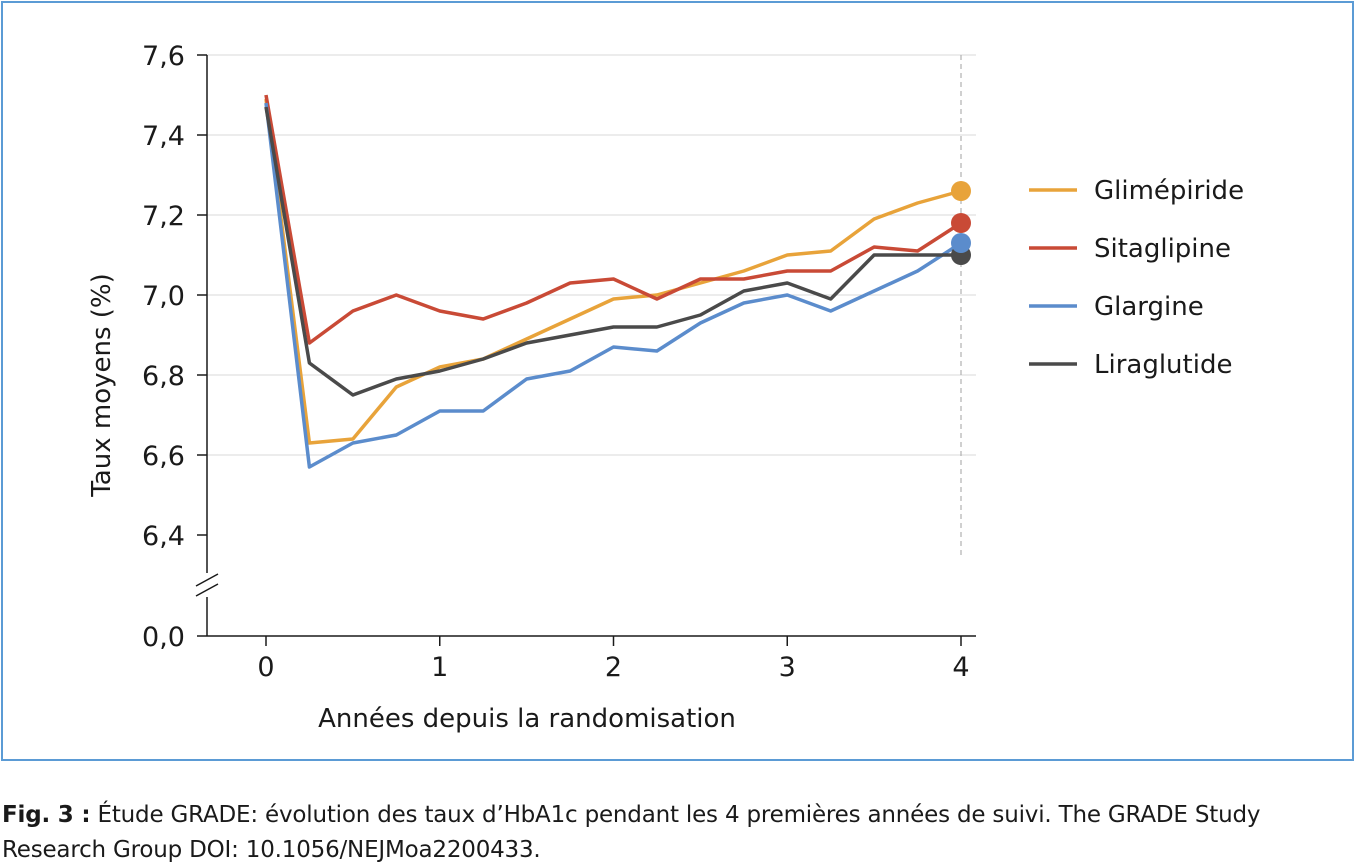  Describe the element at coordinates (439, 667) in the screenshot. I see `x-tick-label: 1` at that location.